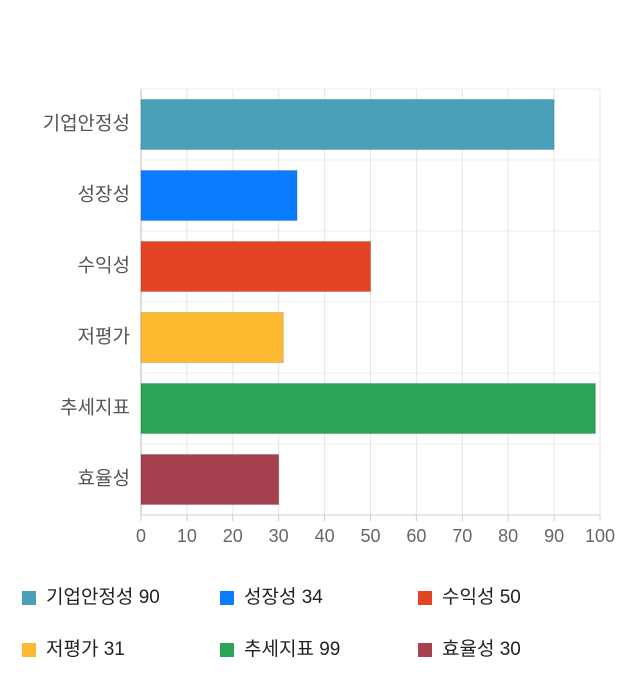  I want to click on legend-item: 수익성 50, so click(469, 597).